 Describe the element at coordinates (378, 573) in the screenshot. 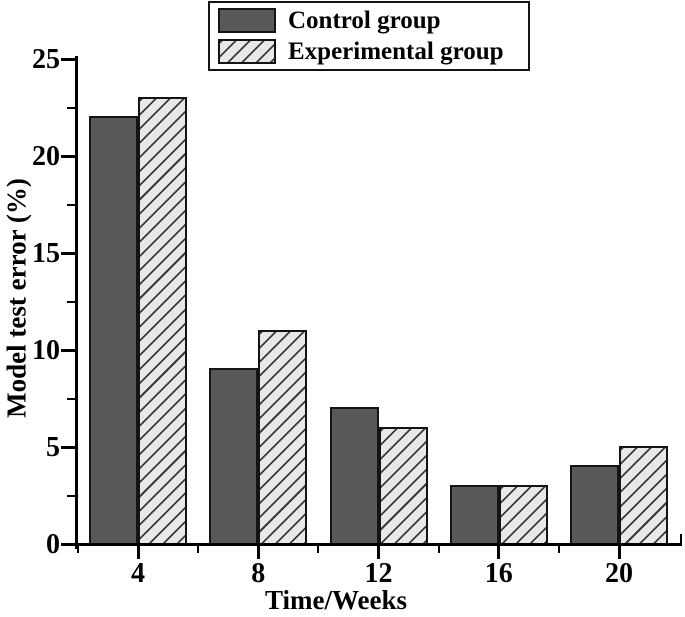

I see `x-tick-label: 12` at that location.